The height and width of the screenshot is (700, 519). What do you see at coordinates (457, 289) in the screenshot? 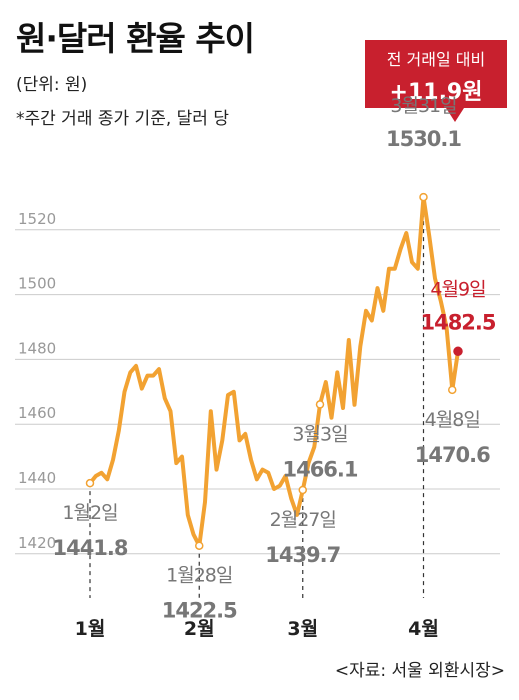
I see `annotation-date: 4월9일` at bounding box center [457, 289].